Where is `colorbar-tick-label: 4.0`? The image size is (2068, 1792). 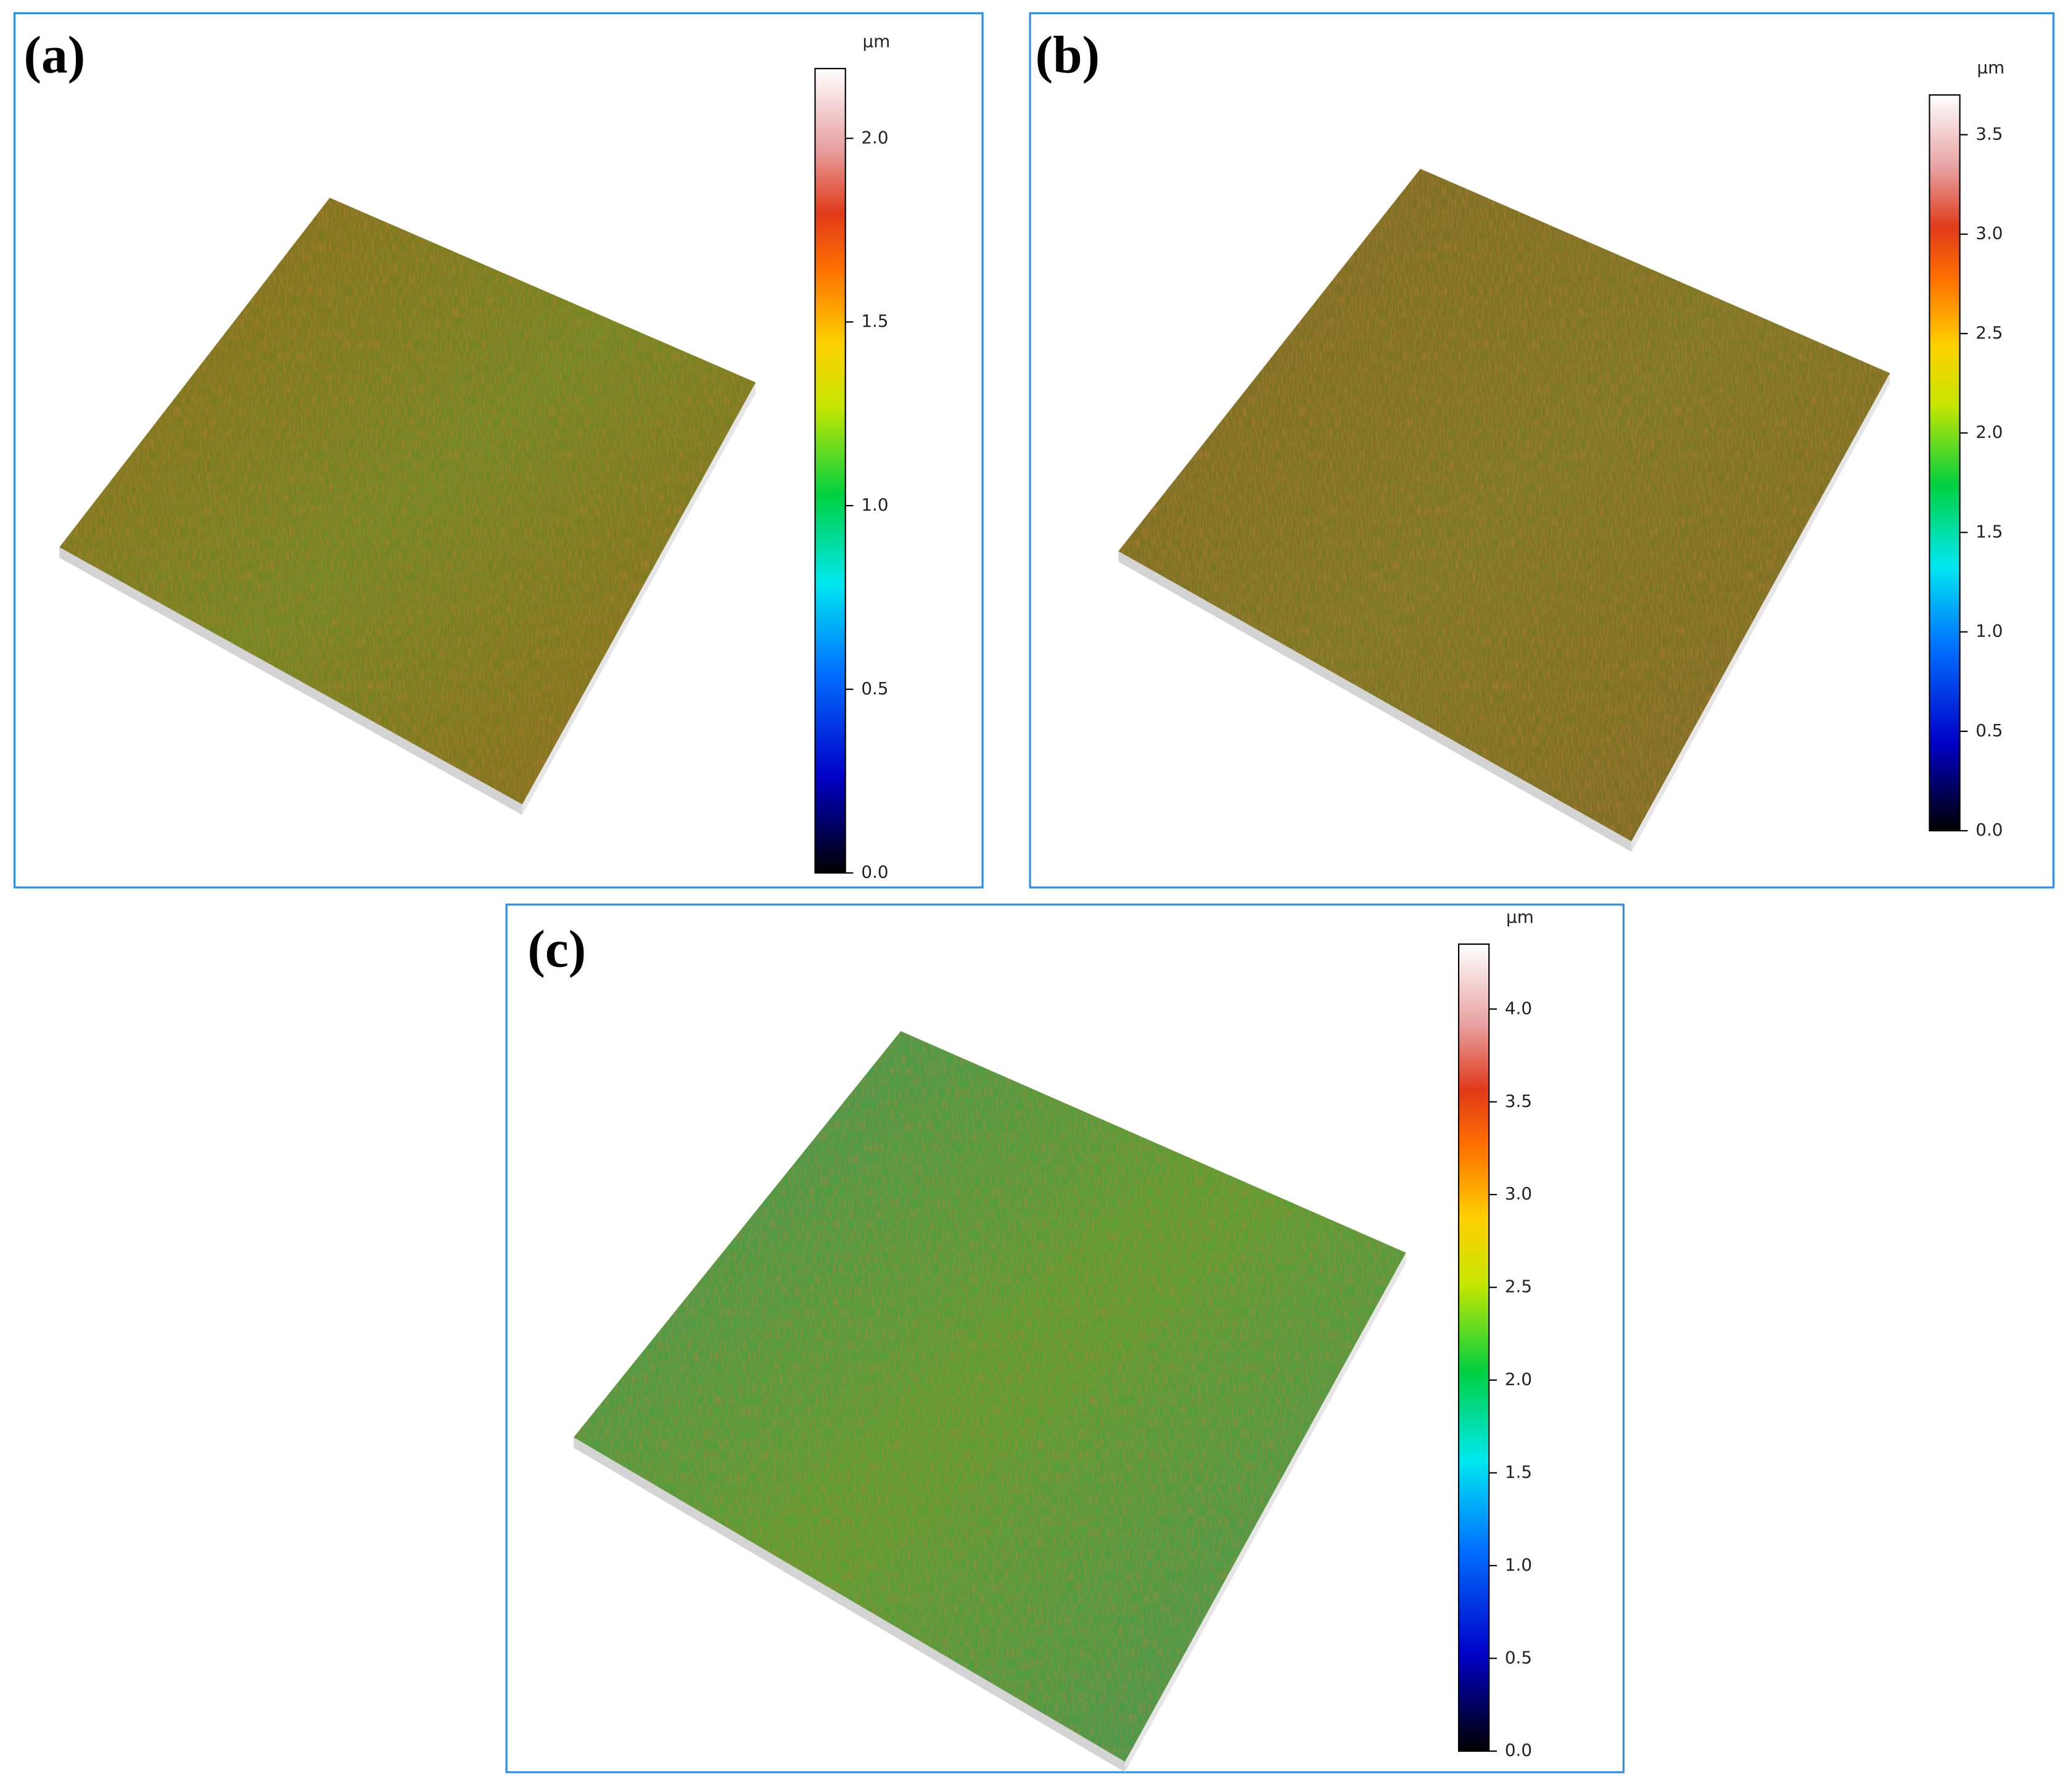
colorbar-tick-label: 4.0 is located at coordinates (1519, 1008).